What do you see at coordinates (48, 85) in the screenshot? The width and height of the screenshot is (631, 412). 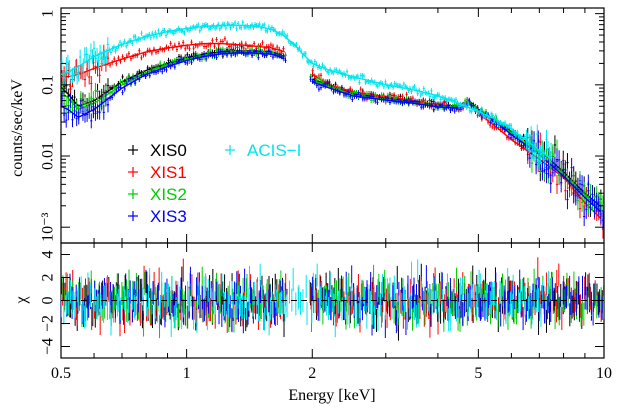 I see `y-tick-label: 0.1` at bounding box center [48, 85].